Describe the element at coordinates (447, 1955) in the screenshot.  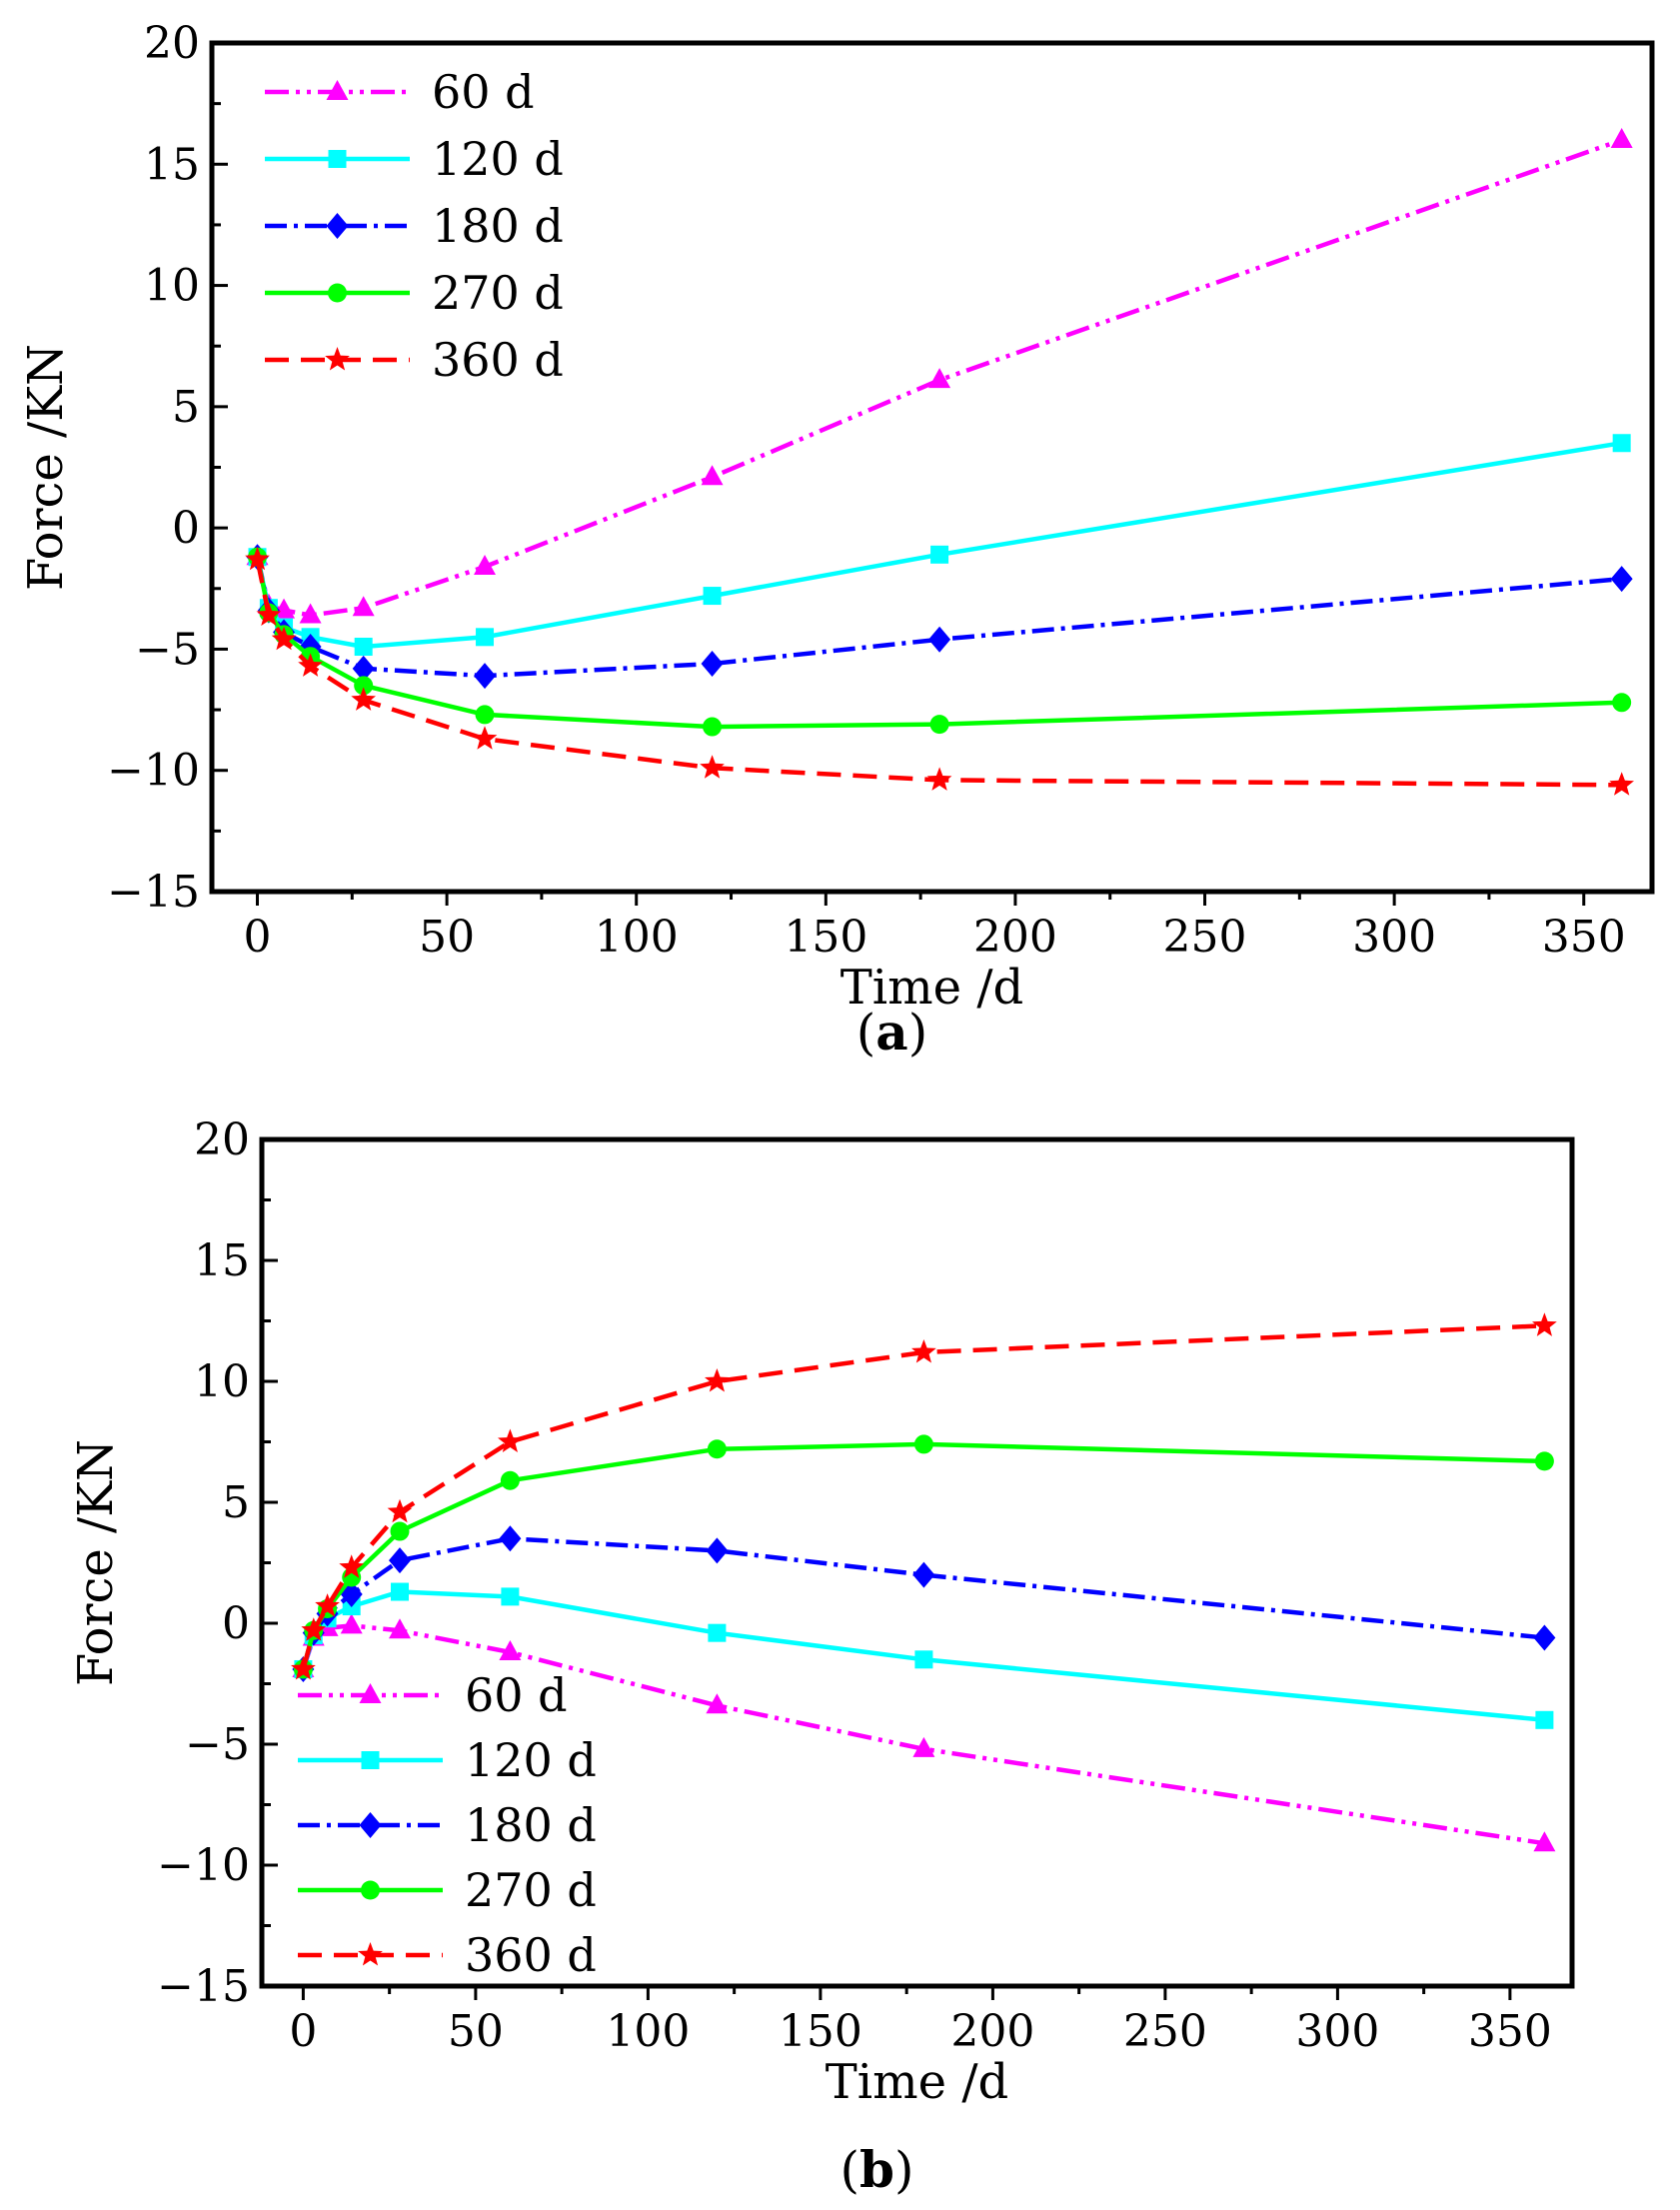
I see `legend-item-360d-b: 360 d` at that location.